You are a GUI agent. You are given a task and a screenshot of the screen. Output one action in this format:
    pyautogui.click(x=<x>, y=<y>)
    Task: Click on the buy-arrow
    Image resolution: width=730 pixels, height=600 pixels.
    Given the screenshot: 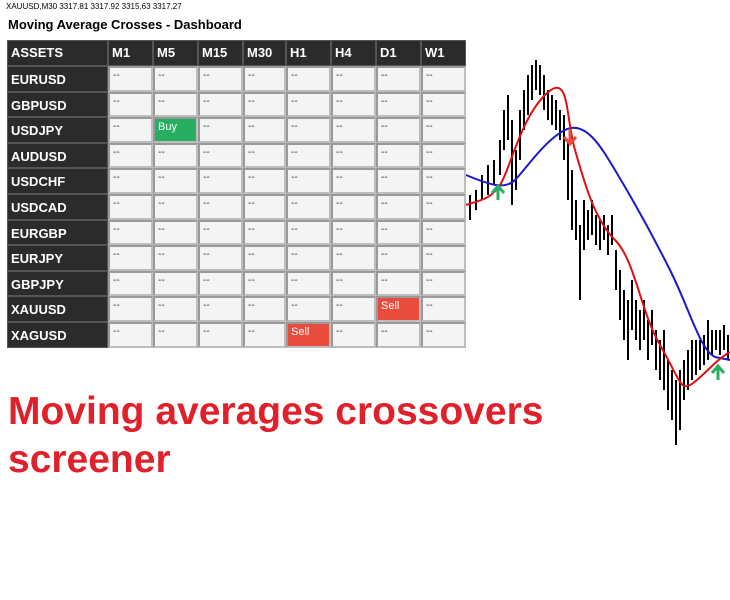 What is the action you would take?
    pyautogui.click(x=498, y=191)
    